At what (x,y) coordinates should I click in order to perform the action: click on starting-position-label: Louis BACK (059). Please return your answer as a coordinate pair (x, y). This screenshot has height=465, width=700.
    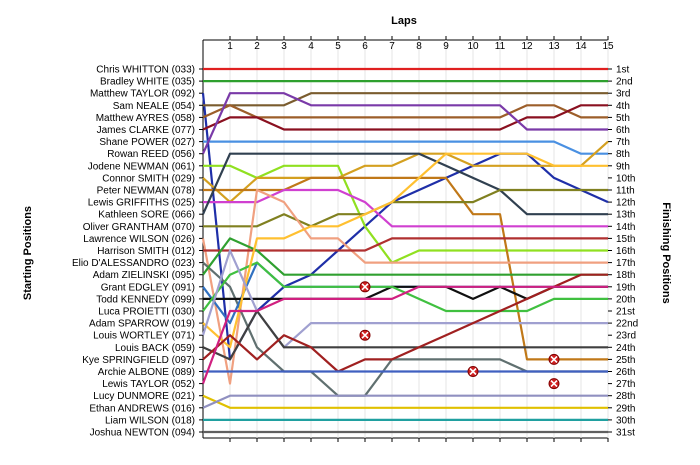
    Looking at the image, I should click on (155, 348).